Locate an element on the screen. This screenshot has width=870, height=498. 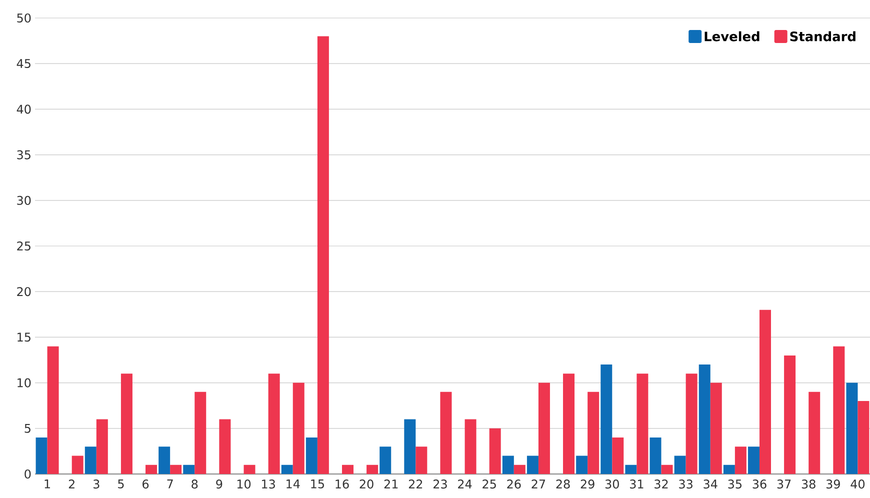
y-tick-label: 0 is located at coordinates (27, 474).